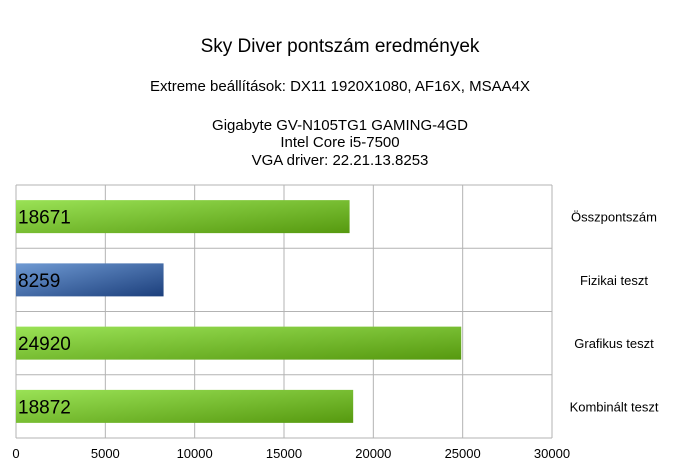 This screenshot has height=463, width=680. What do you see at coordinates (44, 218) in the screenshot?
I see `bar-value-label: 18671` at bounding box center [44, 218].